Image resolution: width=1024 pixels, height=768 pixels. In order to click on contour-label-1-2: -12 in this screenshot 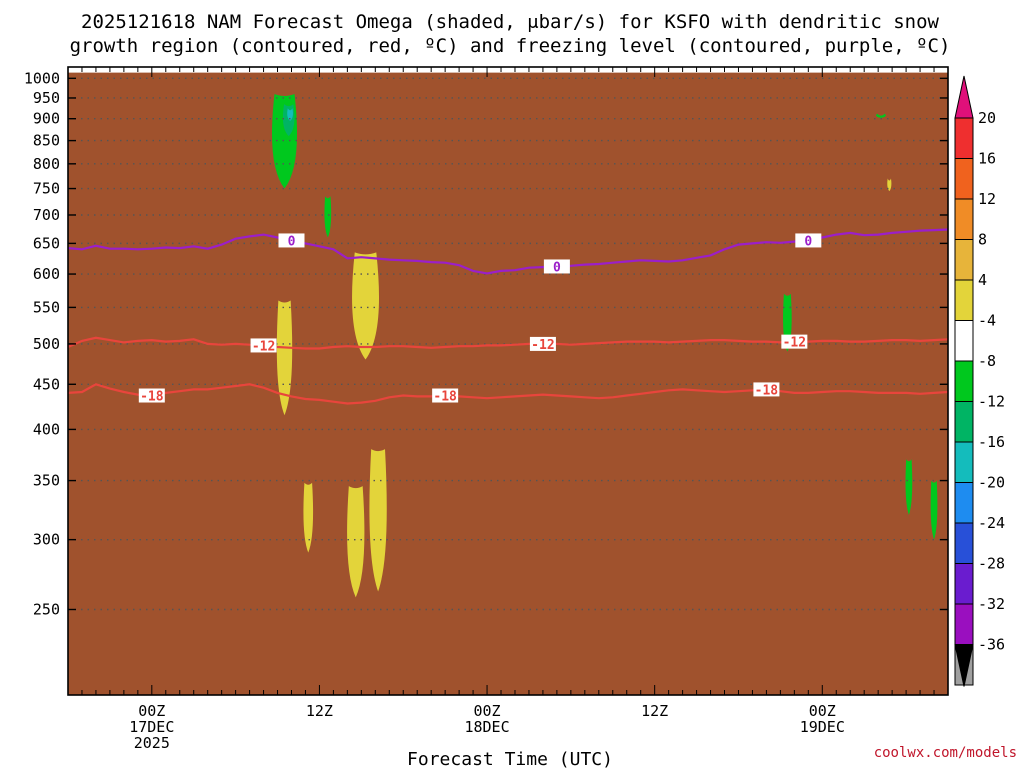, I will do `click(794, 343)`.